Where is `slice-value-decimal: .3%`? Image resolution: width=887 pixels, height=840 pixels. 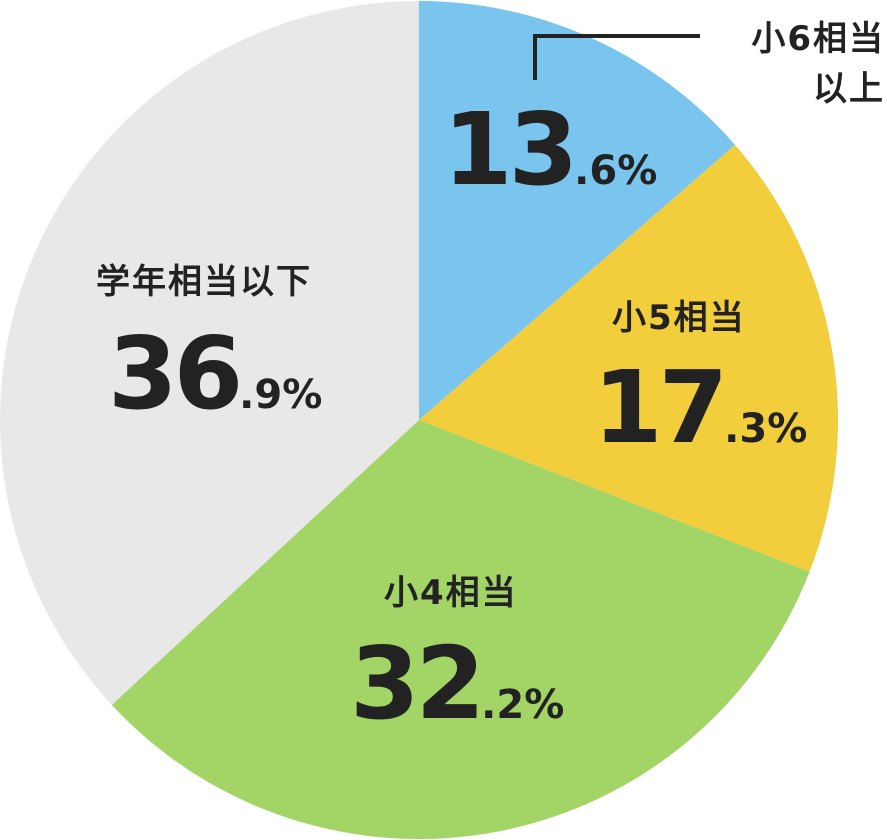 slice-value-decimal: .3% is located at coordinates (766, 429).